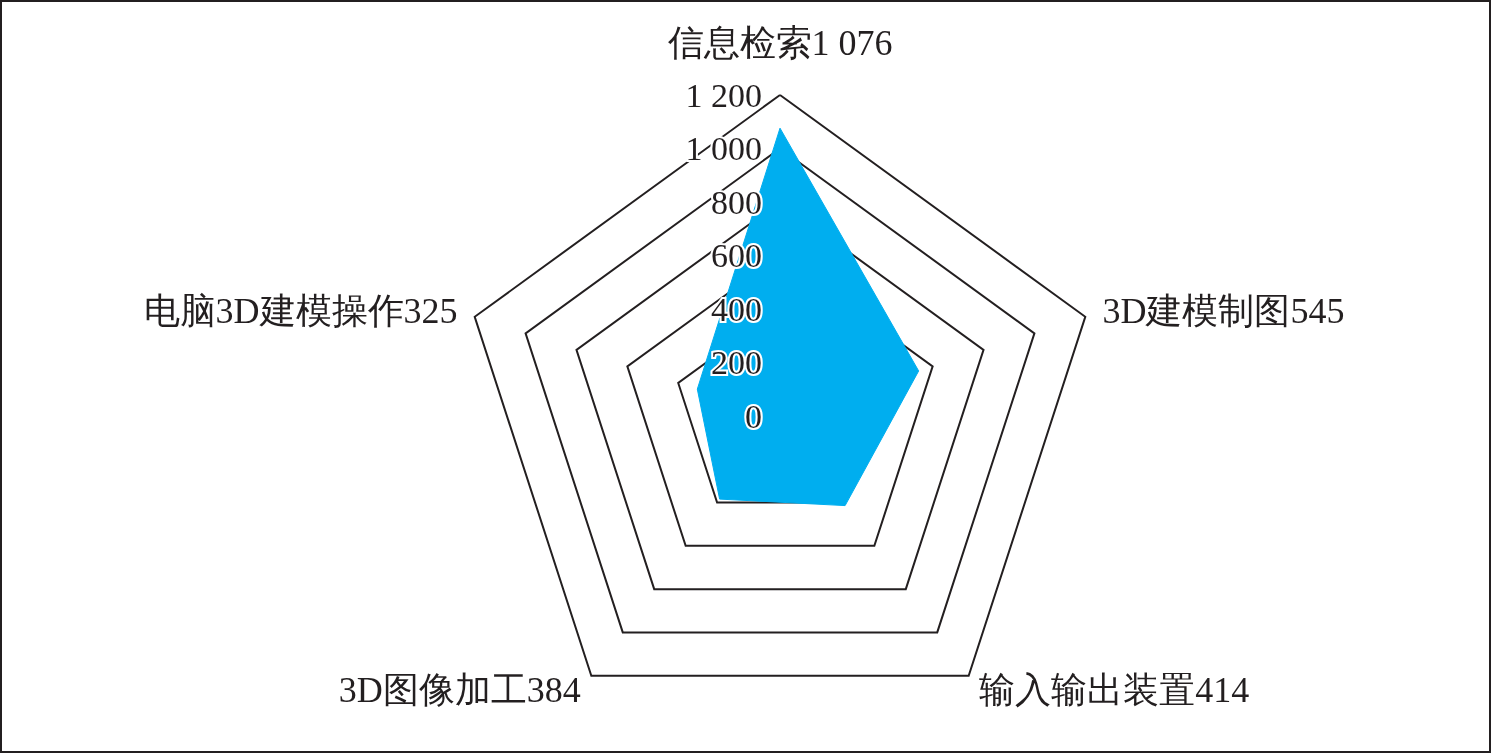 Image resolution: width=1491 pixels, height=753 pixels. Describe the element at coordinates (459, 690) in the screenshot. I see `spoke-label: 3D图像加工384` at that location.